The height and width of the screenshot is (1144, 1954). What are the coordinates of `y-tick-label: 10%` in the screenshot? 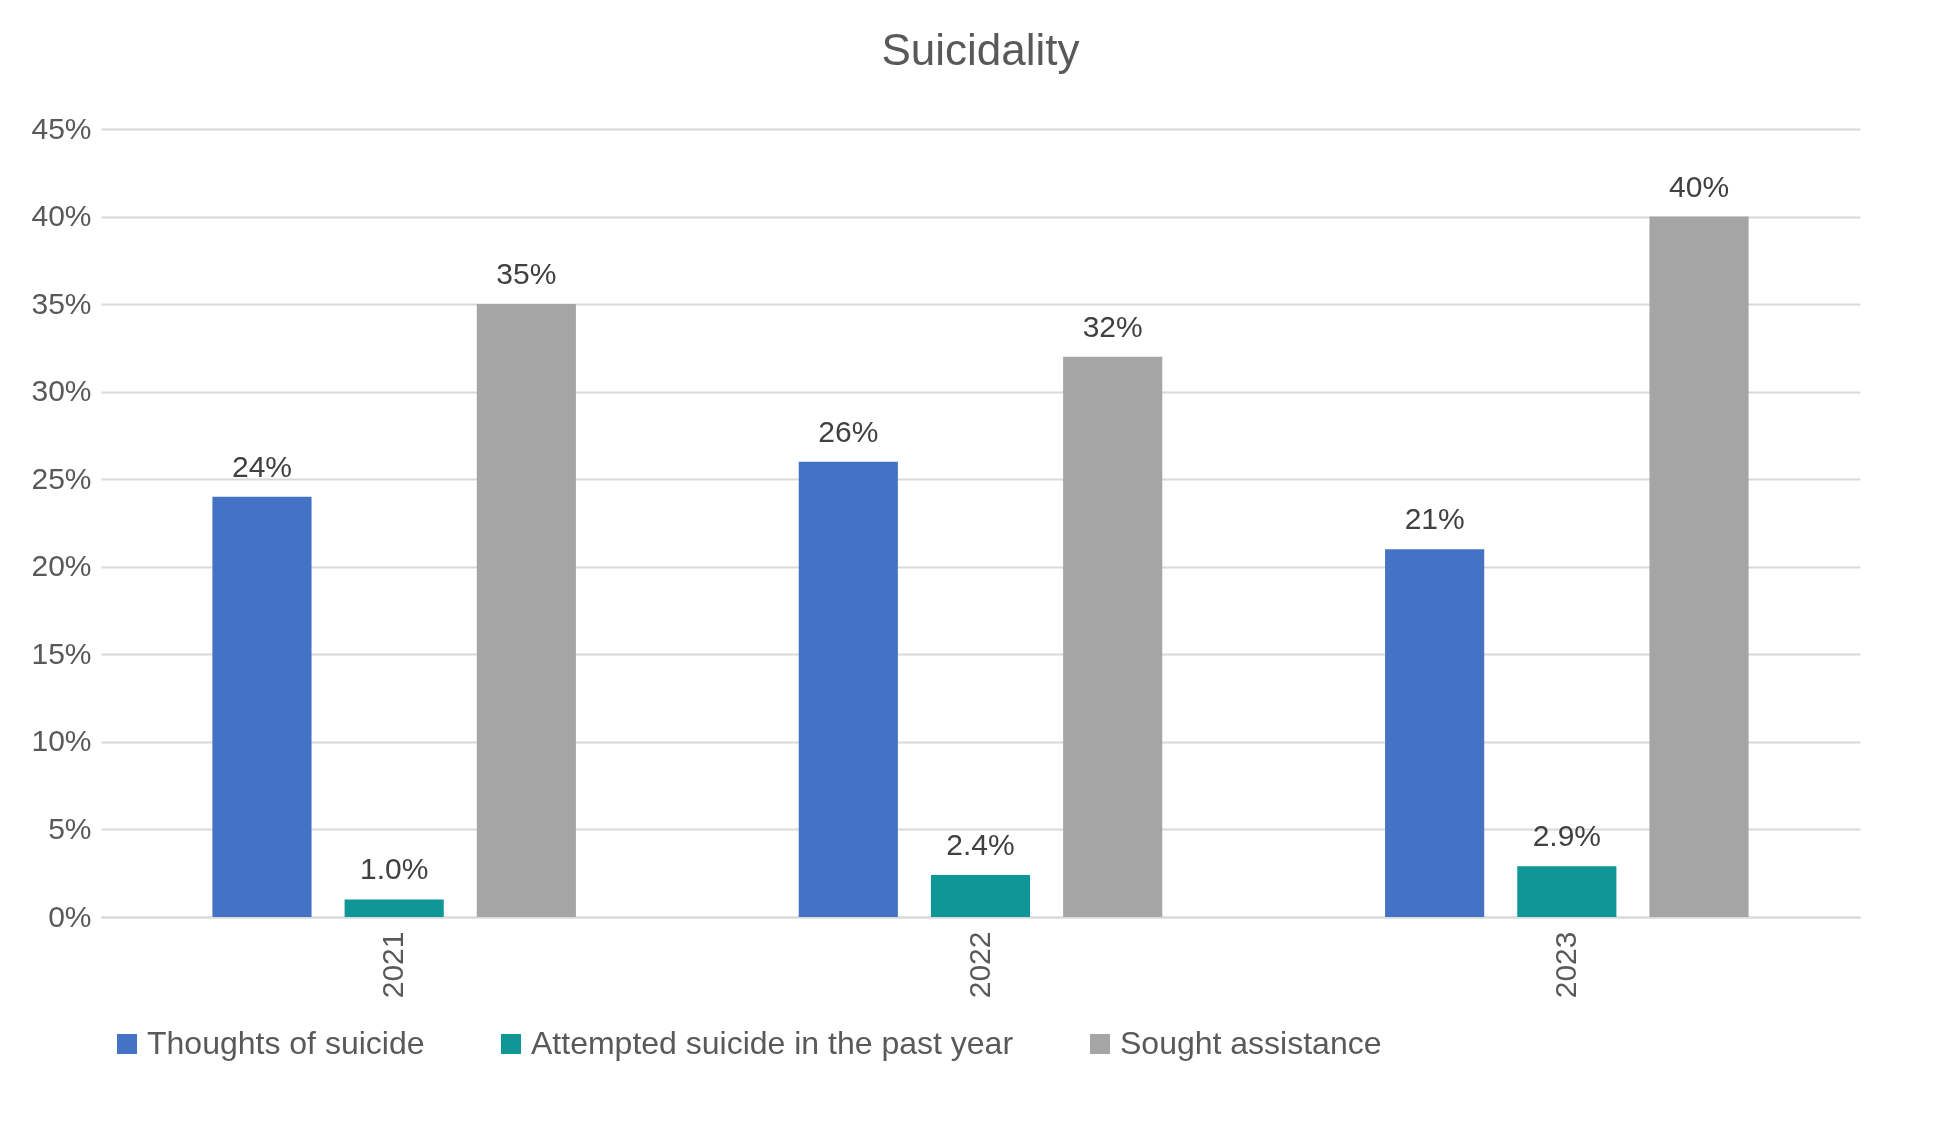 It's located at (61, 741).